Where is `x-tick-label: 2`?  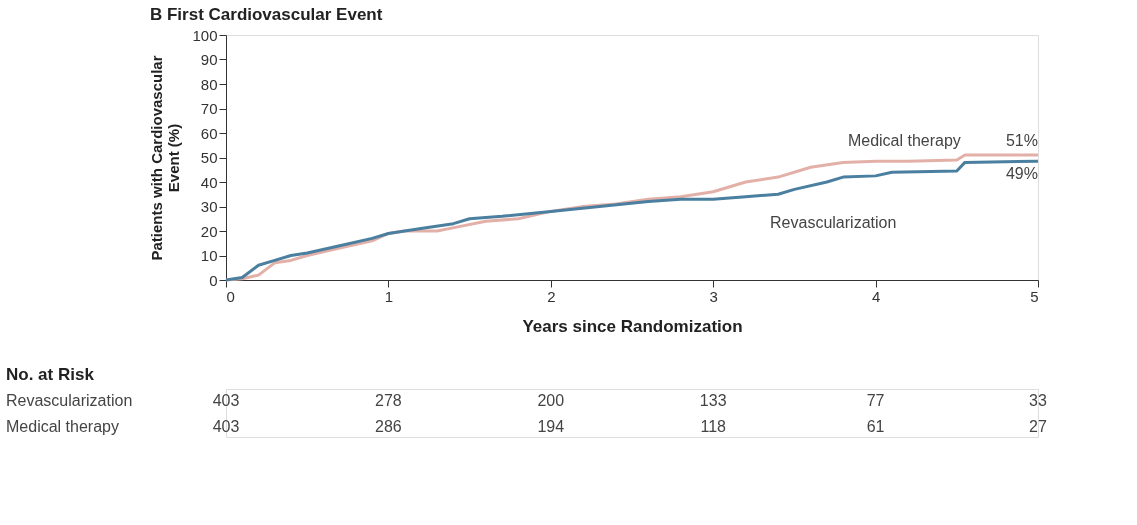 x-tick-label: 2 is located at coordinates (551, 296).